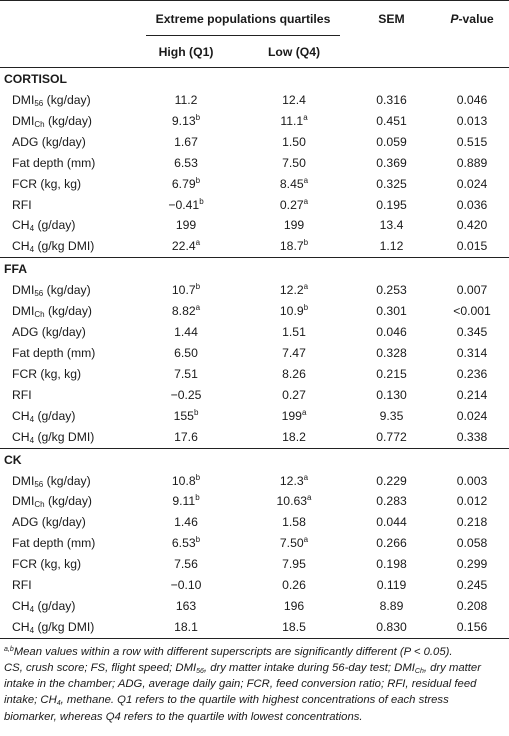 The image size is (509, 736). What do you see at coordinates (392, 627) in the screenshot?
I see `sem-value: 0.830` at bounding box center [392, 627].